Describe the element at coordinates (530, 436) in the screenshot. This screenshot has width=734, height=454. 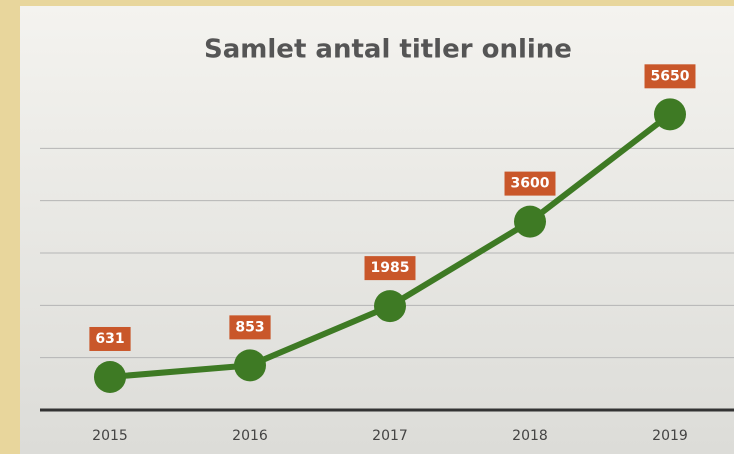
I see `x-tick-label: 2018` at that location.